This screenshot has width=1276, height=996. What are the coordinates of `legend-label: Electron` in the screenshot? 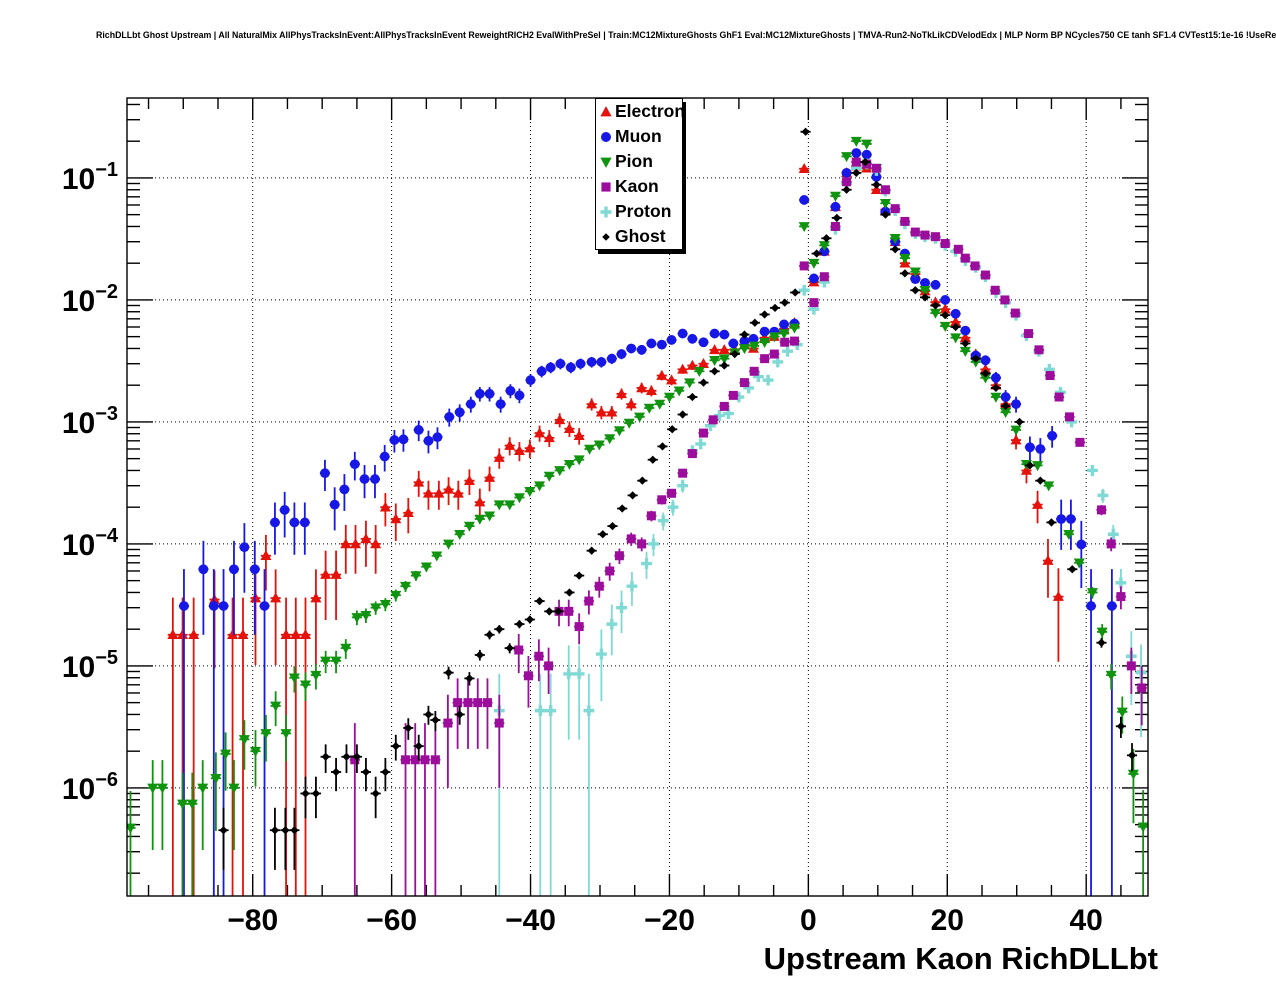 It's located at (650, 111).